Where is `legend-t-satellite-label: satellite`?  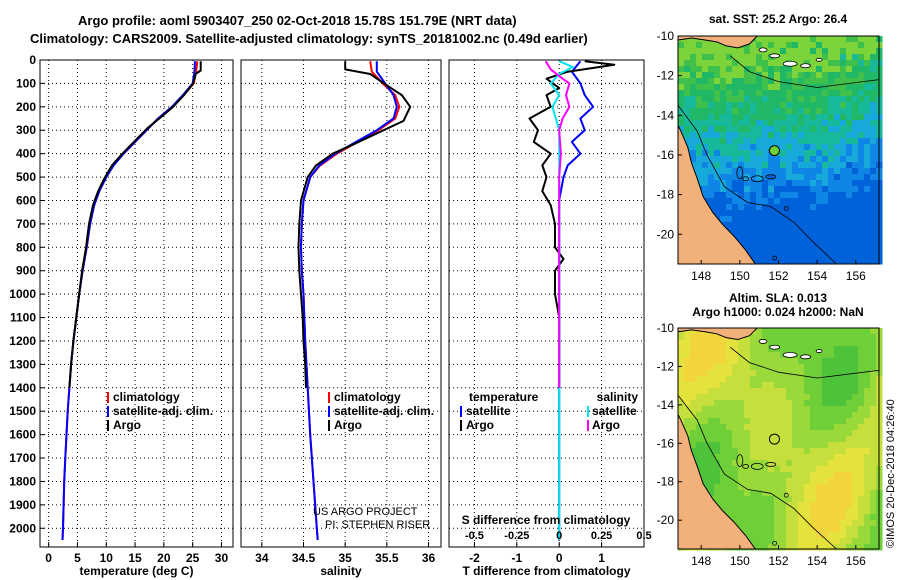
legend-t-satellite-label: satellite is located at coordinates (488, 411).